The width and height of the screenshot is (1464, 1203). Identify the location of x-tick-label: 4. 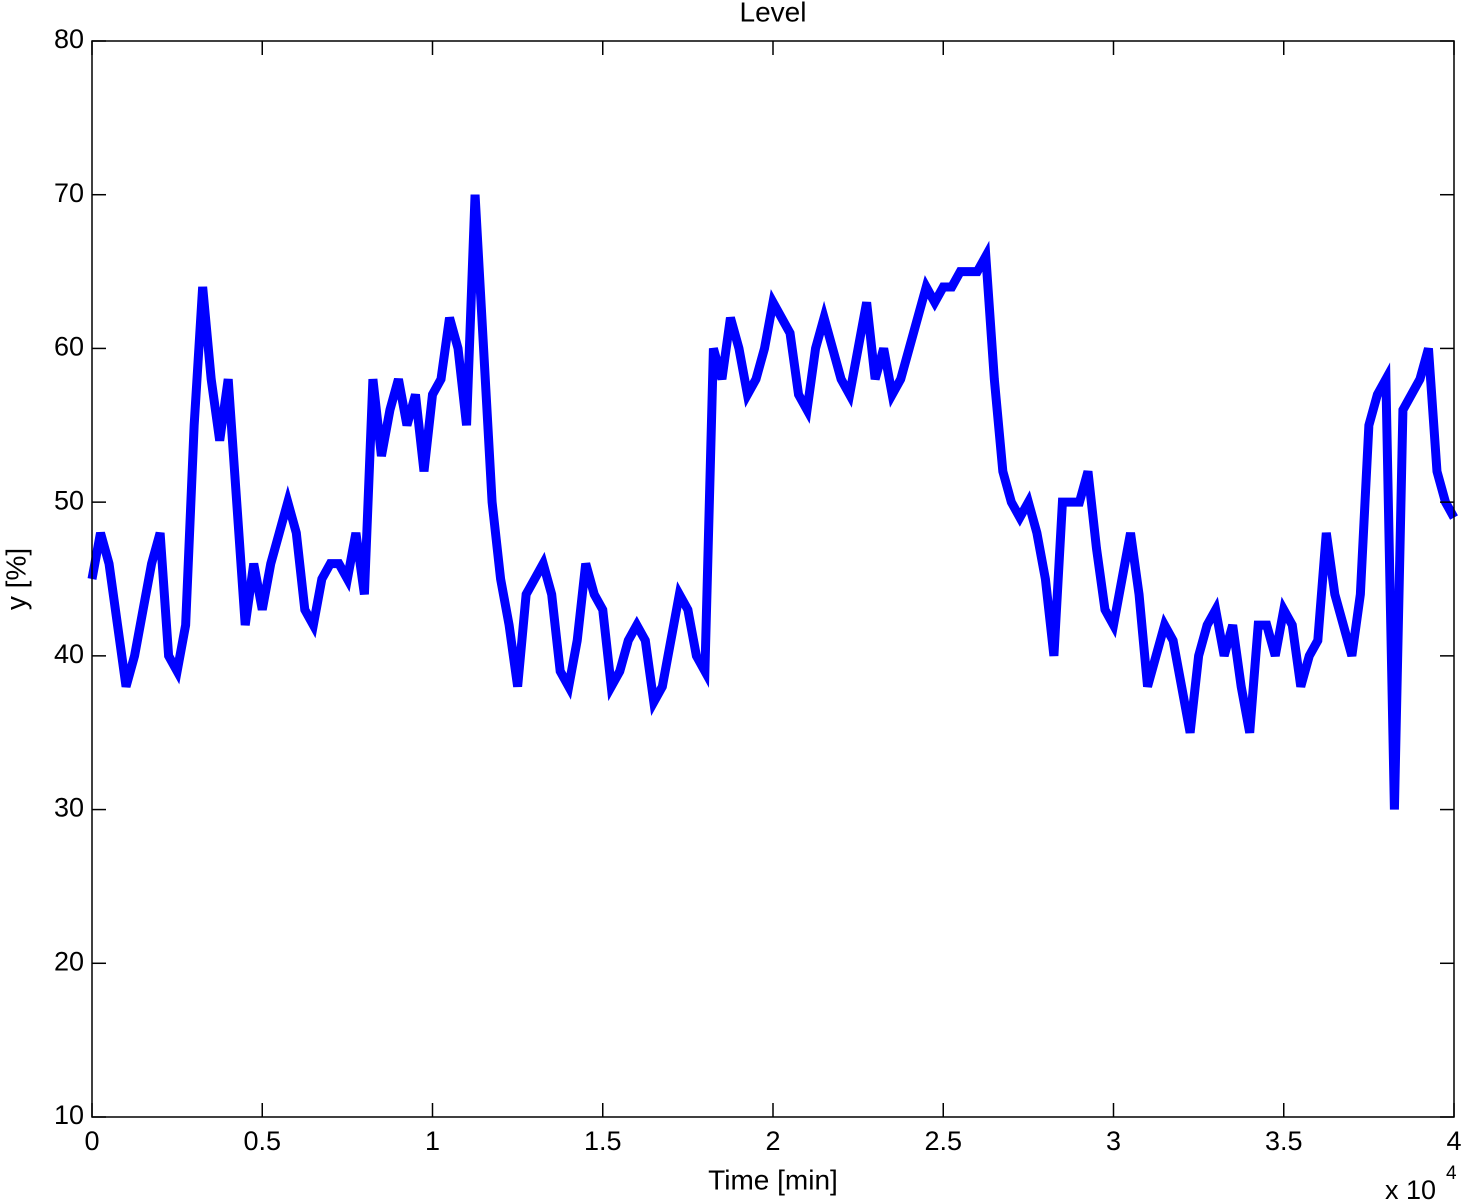
(1453, 1141).